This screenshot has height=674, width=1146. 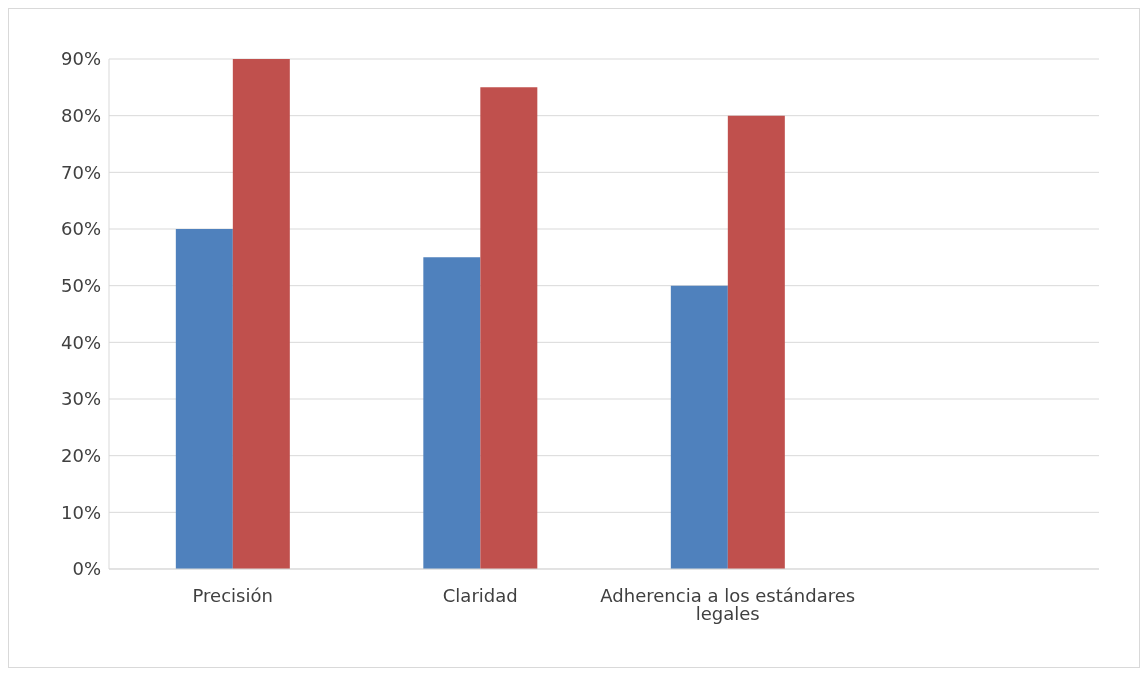 I want to click on y-tick-label: 40%, so click(x=80, y=342).